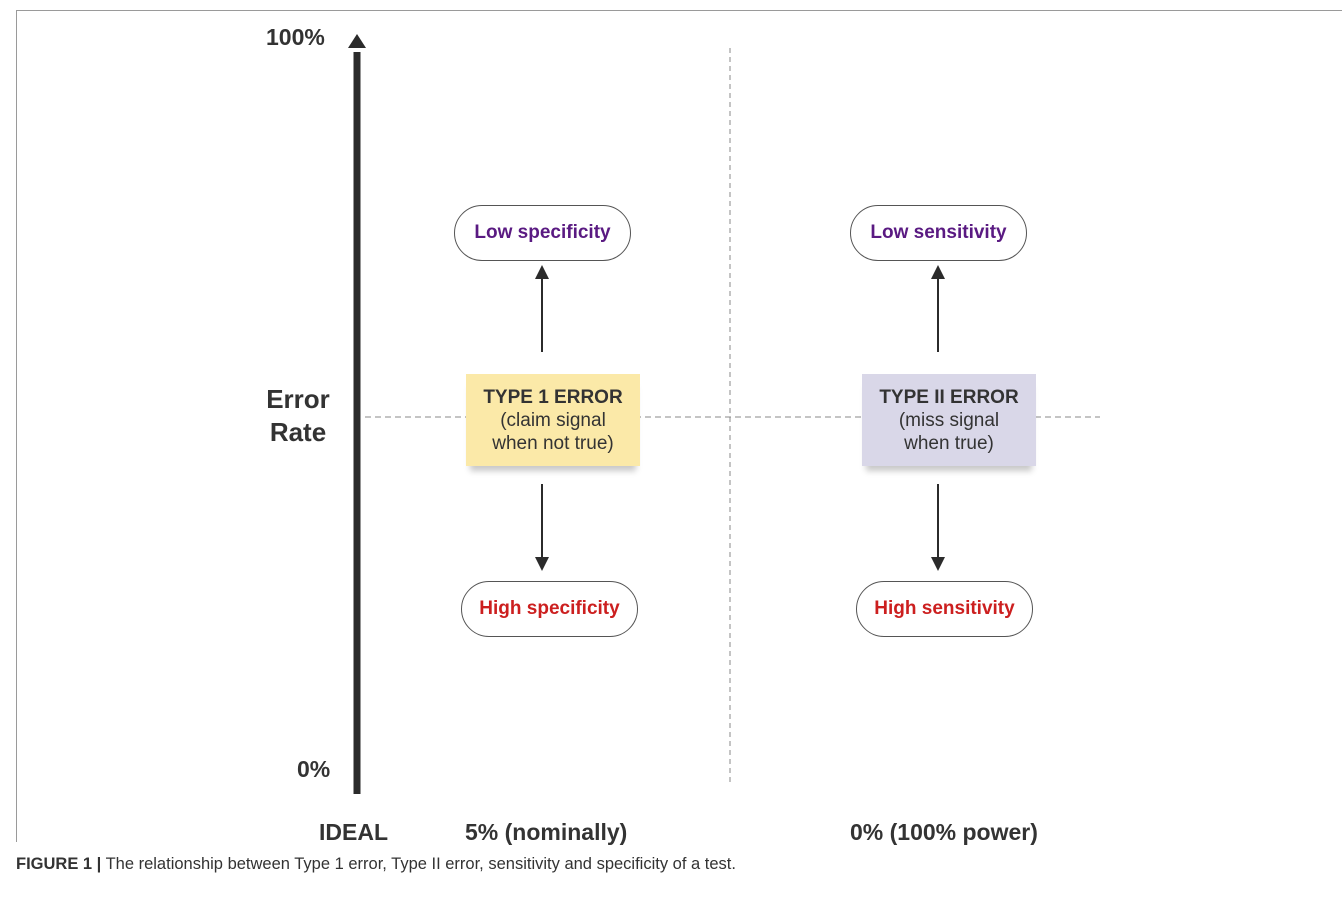 The width and height of the screenshot is (1342, 907). Describe the element at coordinates (549, 609) in the screenshot. I see `high-specificity-label: High specificity` at that location.